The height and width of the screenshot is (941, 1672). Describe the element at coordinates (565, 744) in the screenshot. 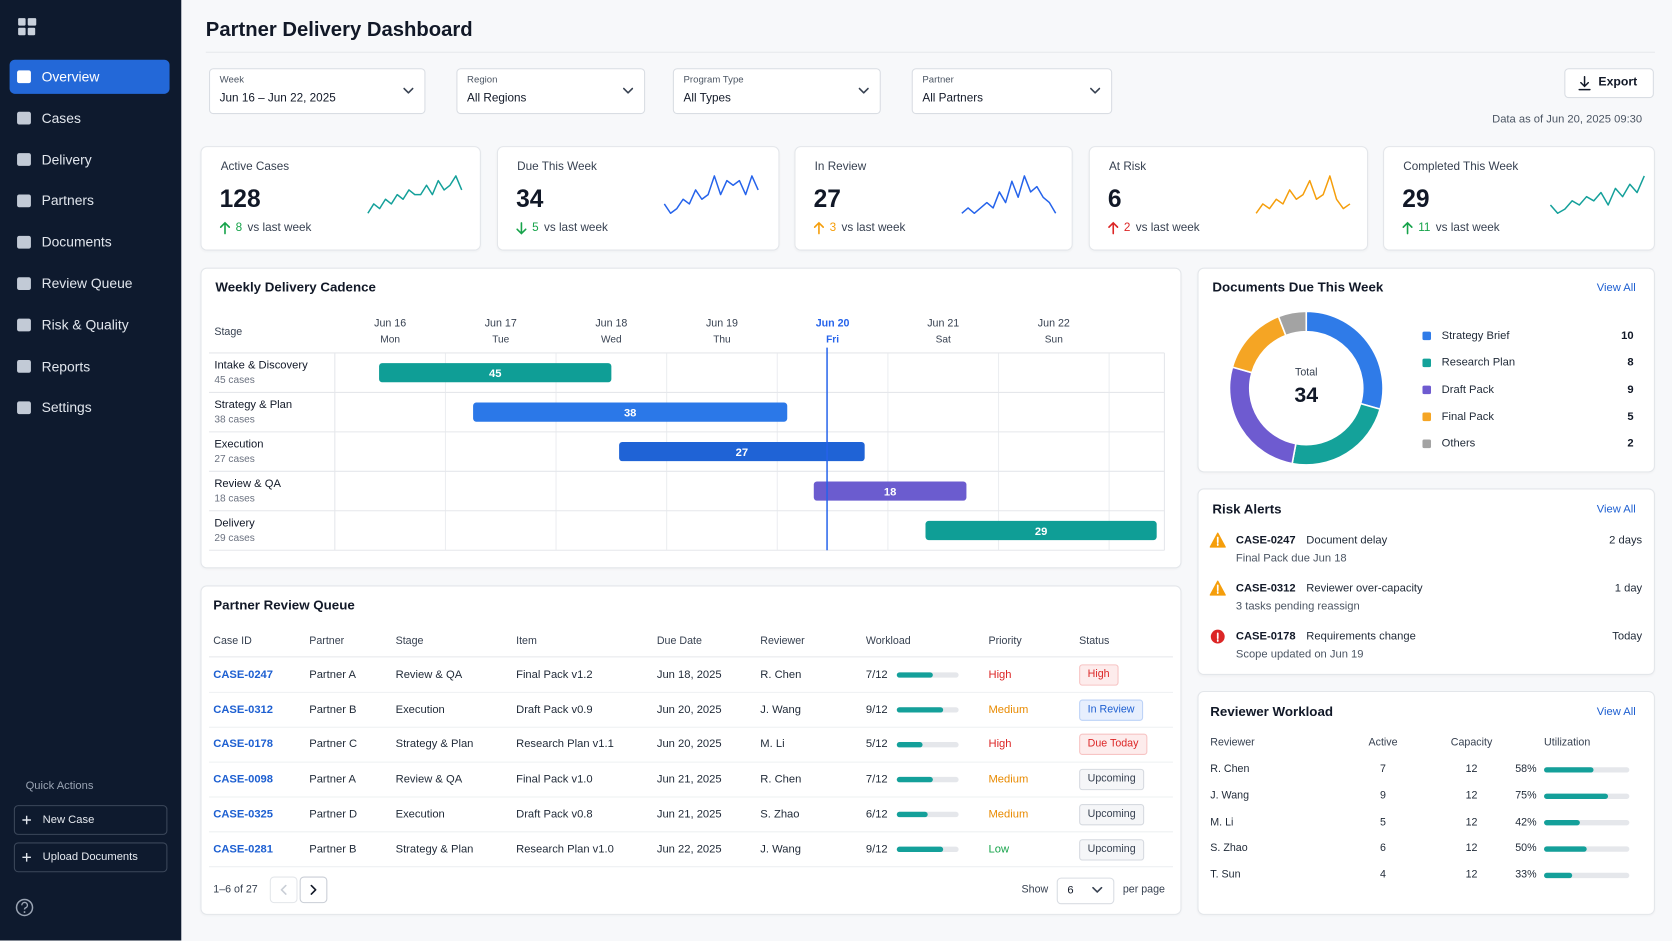

I see `cell: Research Plan v1.1` at that location.